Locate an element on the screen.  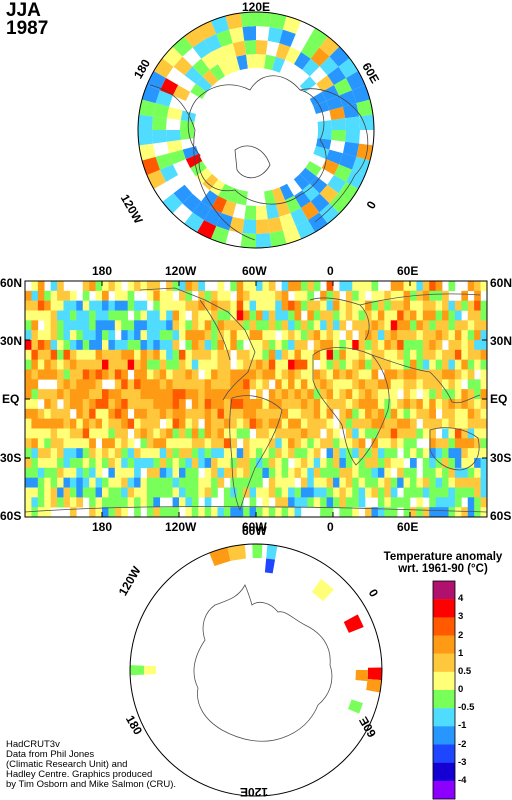
main-bottom-lon-60w: 60W is located at coordinates (254, 527).